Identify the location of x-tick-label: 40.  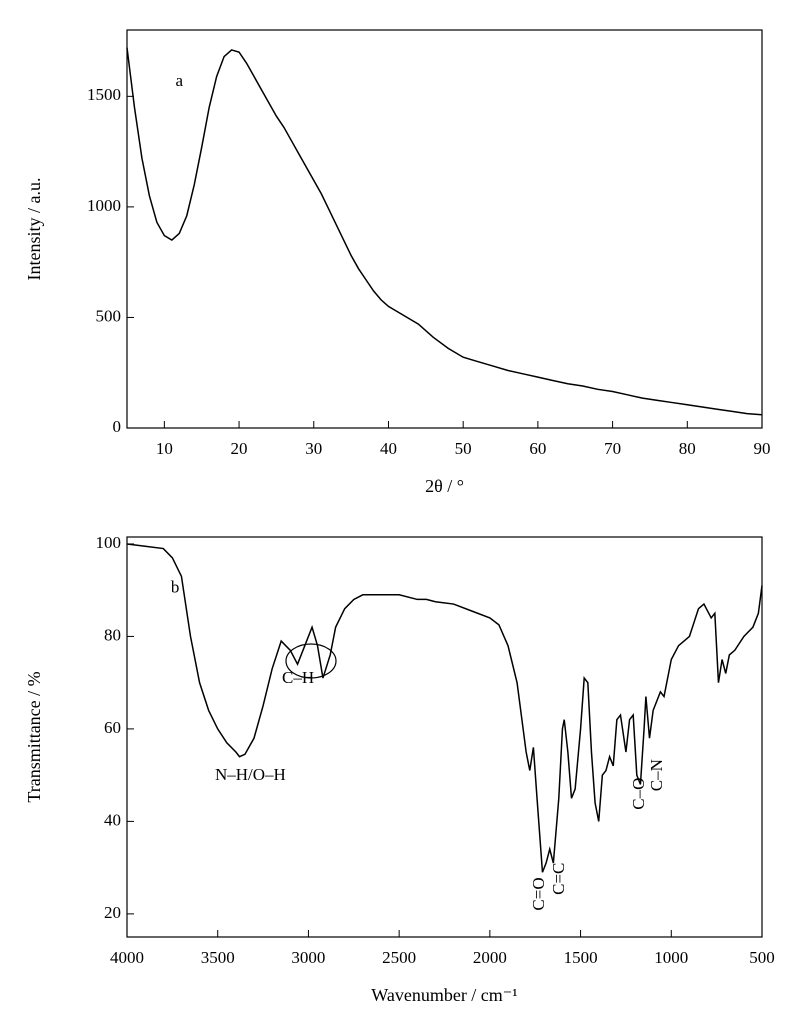
(388, 448).